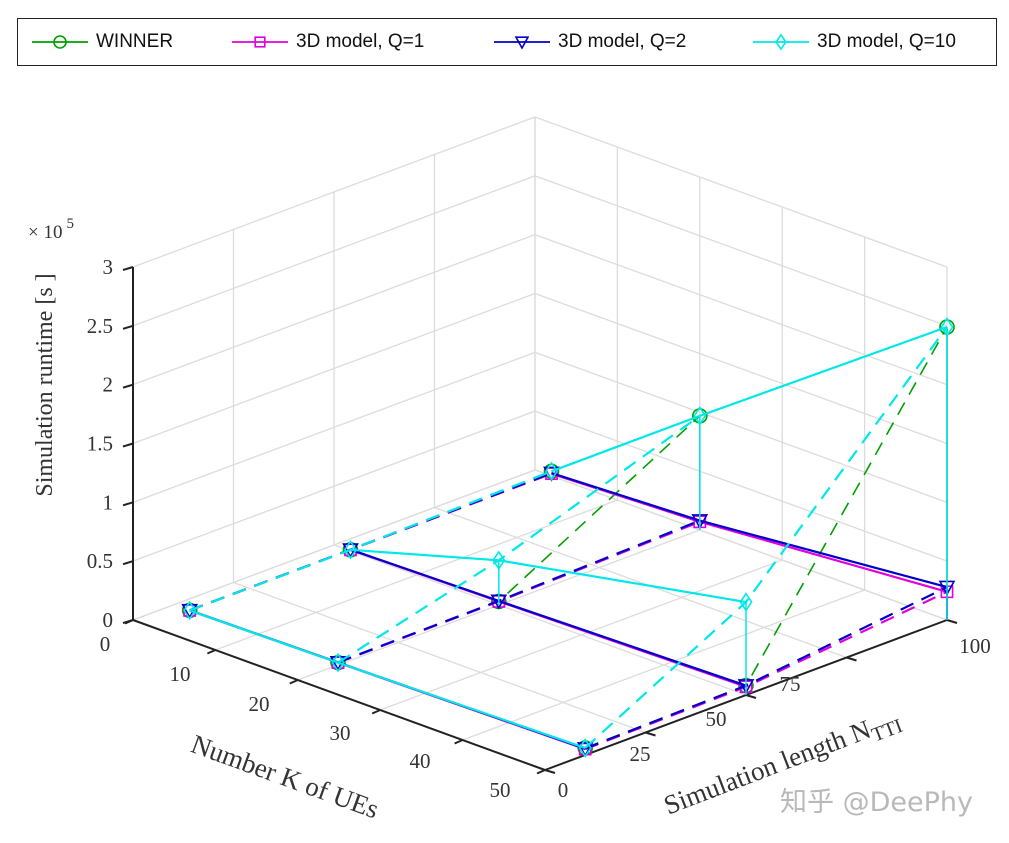  Describe the element at coordinates (500, 790) in the screenshot. I see `x-tick-label: 50` at that location.